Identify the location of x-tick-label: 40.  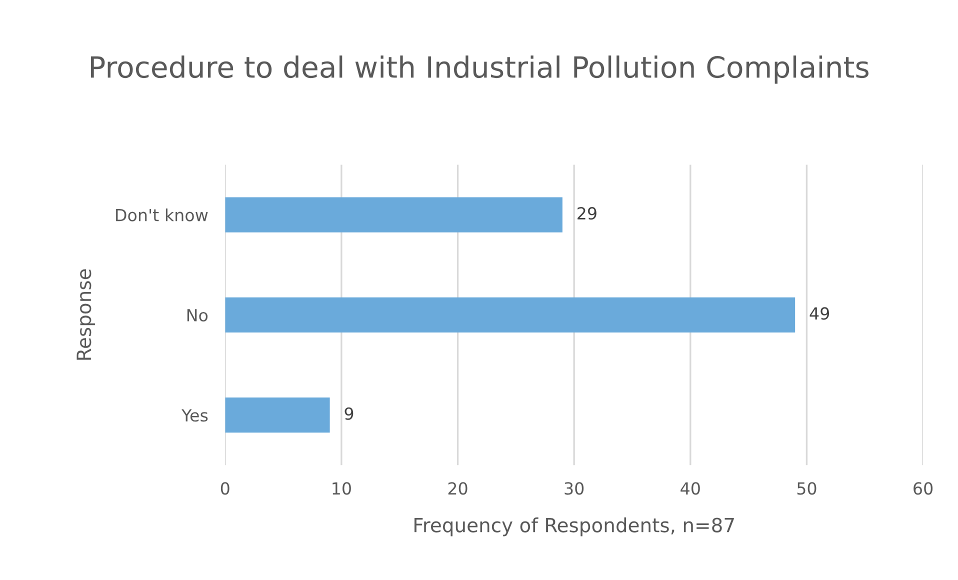
(690, 488).